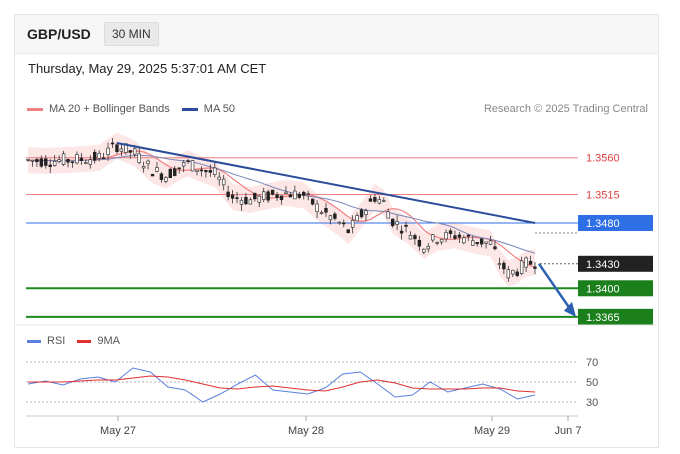  I want to click on x-tick-label: May 29, so click(492, 431).